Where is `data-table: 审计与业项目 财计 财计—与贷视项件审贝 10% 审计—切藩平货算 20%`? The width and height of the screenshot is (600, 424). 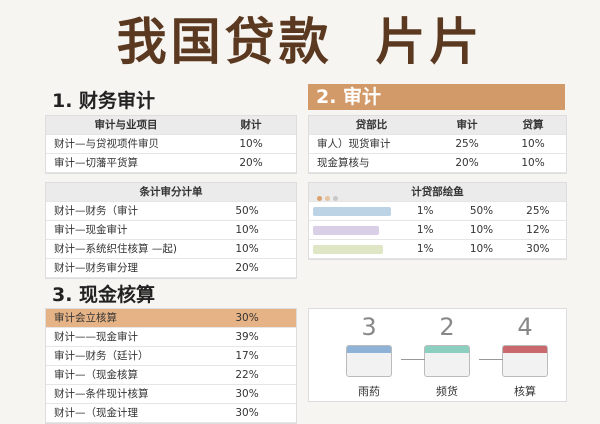
data-table: 审计与业项目 财计 财计—与贷视项件审贝 10% 审计—切藩平货算 20% is located at coordinates (171, 144).